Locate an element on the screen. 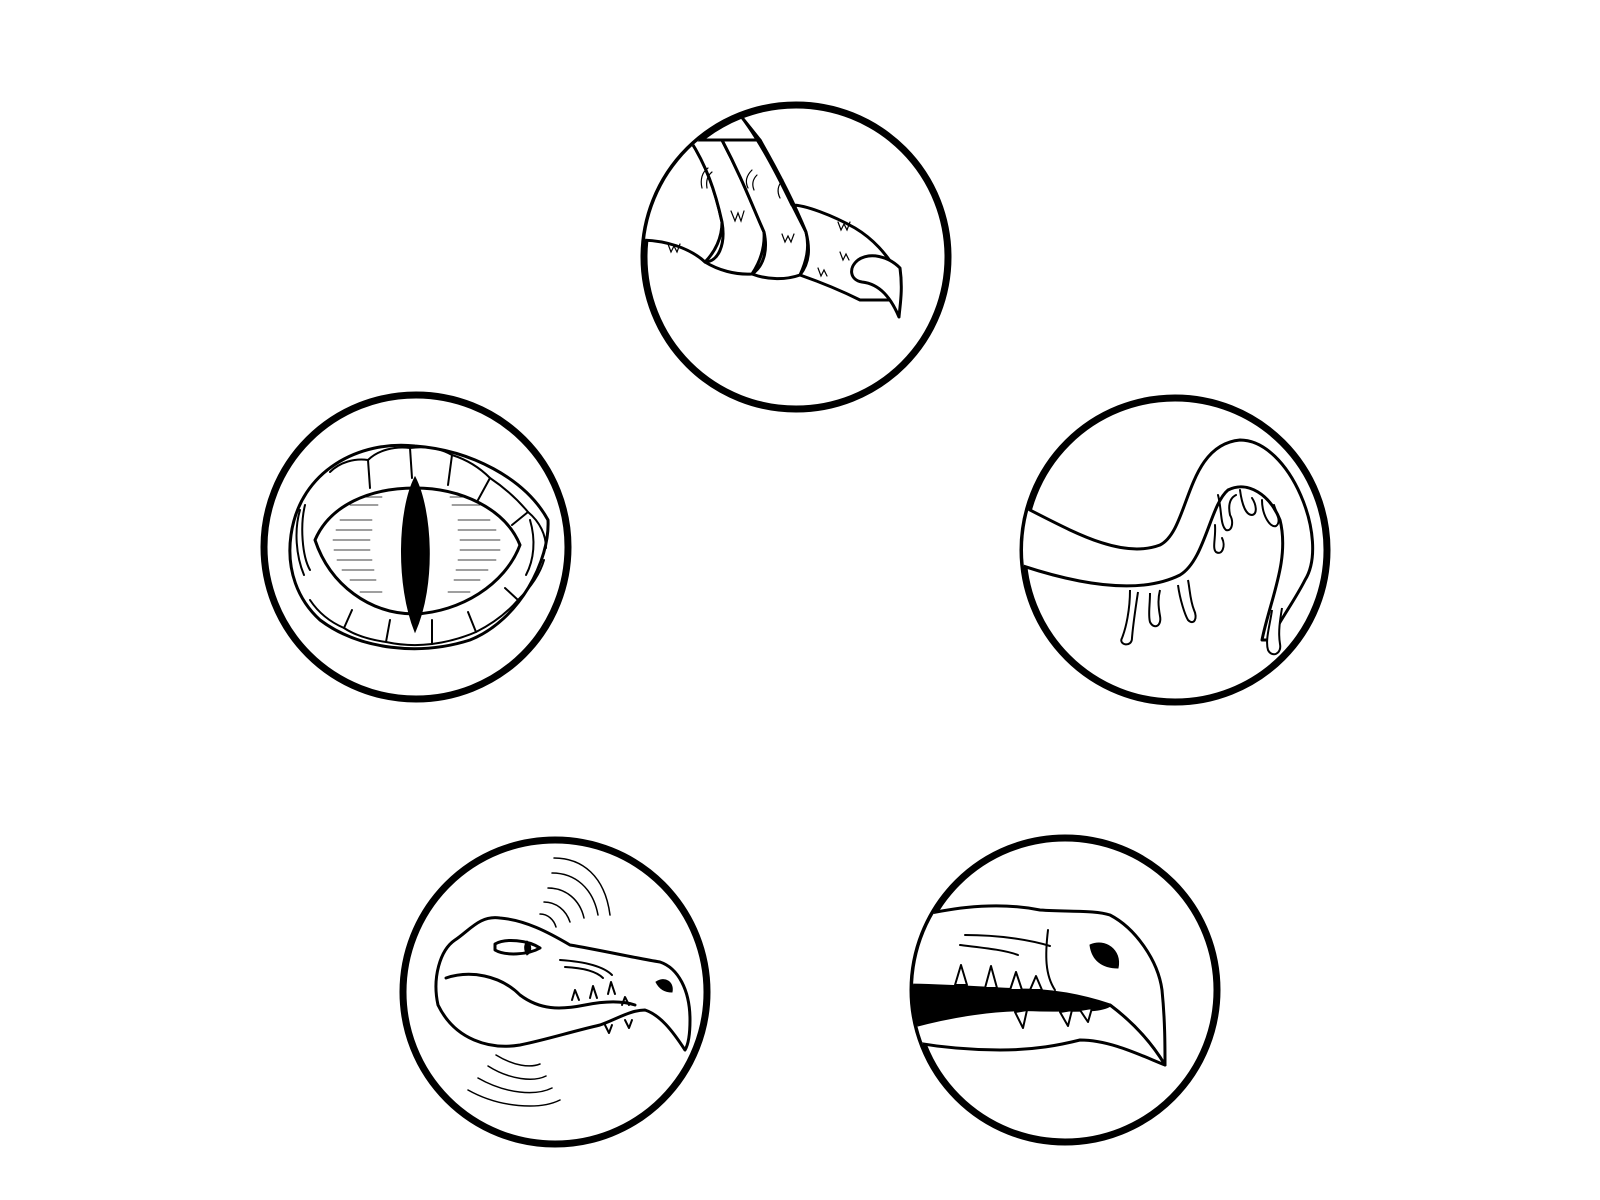  dragon-eye-icon is located at coordinates (416, 547).